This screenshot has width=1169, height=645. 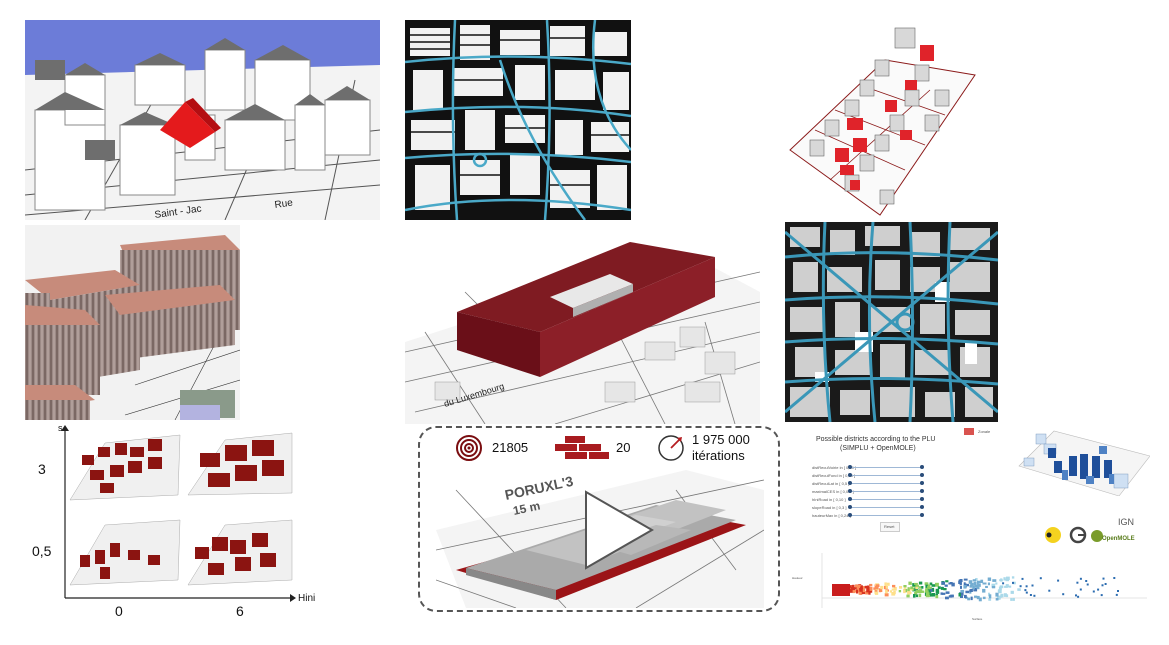 I want to click on filter-slider: hIniRoad in [ 0,10 ], so click(x=868, y=500).